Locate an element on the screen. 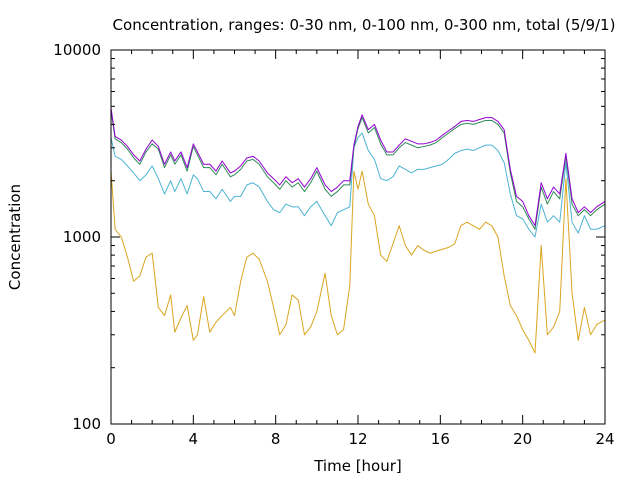 This screenshot has height=480, width=640. x-tick-label: 20 is located at coordinates (522, 439).